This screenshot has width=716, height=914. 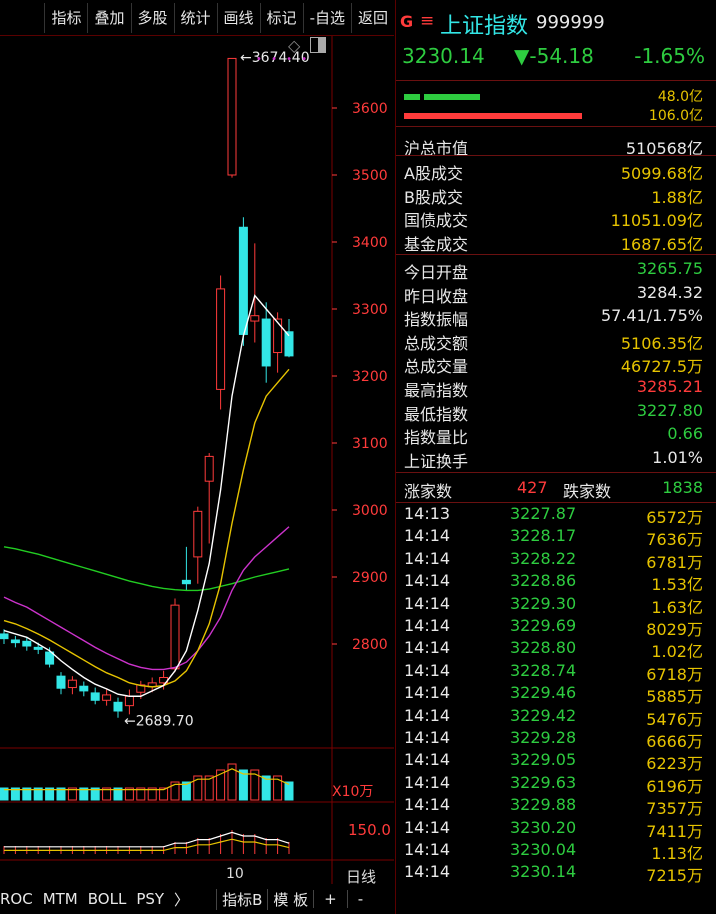 What do you see at coordinates (412, 97) in the screenshot?
I see `buy-bar-segment` at bounding box center [412, 97].